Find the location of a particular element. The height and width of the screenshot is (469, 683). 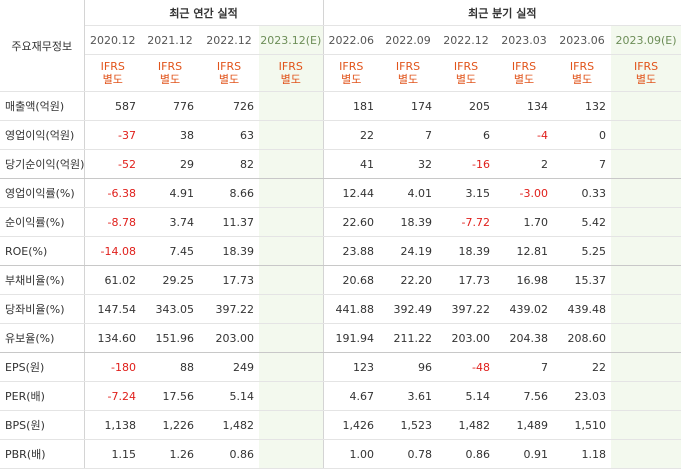

row-label: 부채비율(%) is located at coordinates (42, 280).